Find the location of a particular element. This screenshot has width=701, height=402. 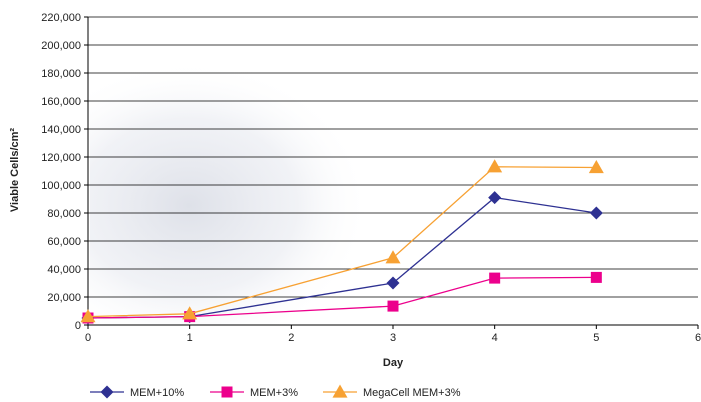

x-tick-label: 3 is located at coordinates (393, 338).